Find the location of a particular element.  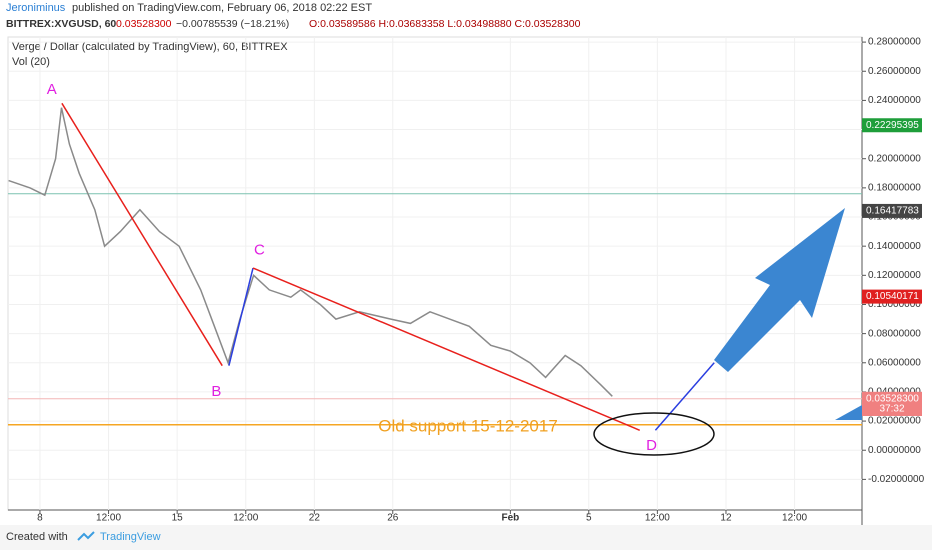

y-tick-label: 0.06000000 is located at coordinates (894, 362).